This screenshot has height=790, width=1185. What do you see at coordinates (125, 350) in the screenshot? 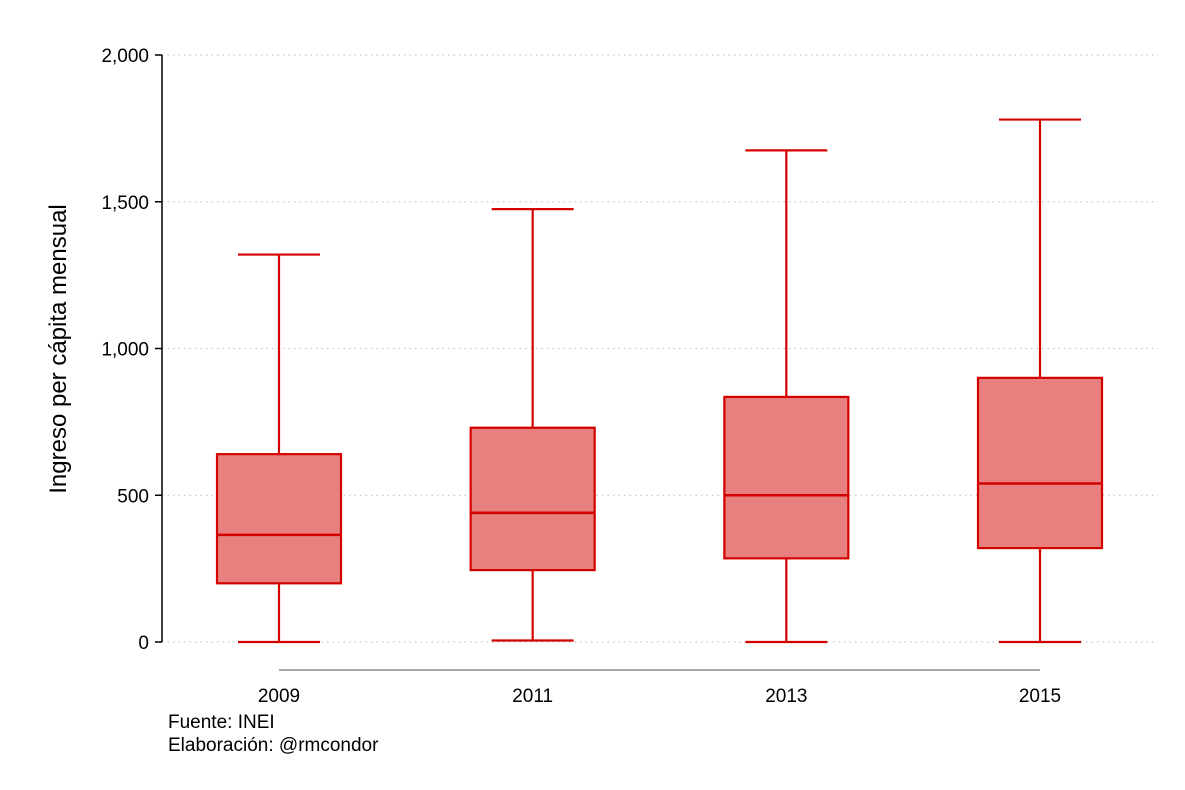
I see `y-tick-label: 1,000` at bounding box center [125, 350].